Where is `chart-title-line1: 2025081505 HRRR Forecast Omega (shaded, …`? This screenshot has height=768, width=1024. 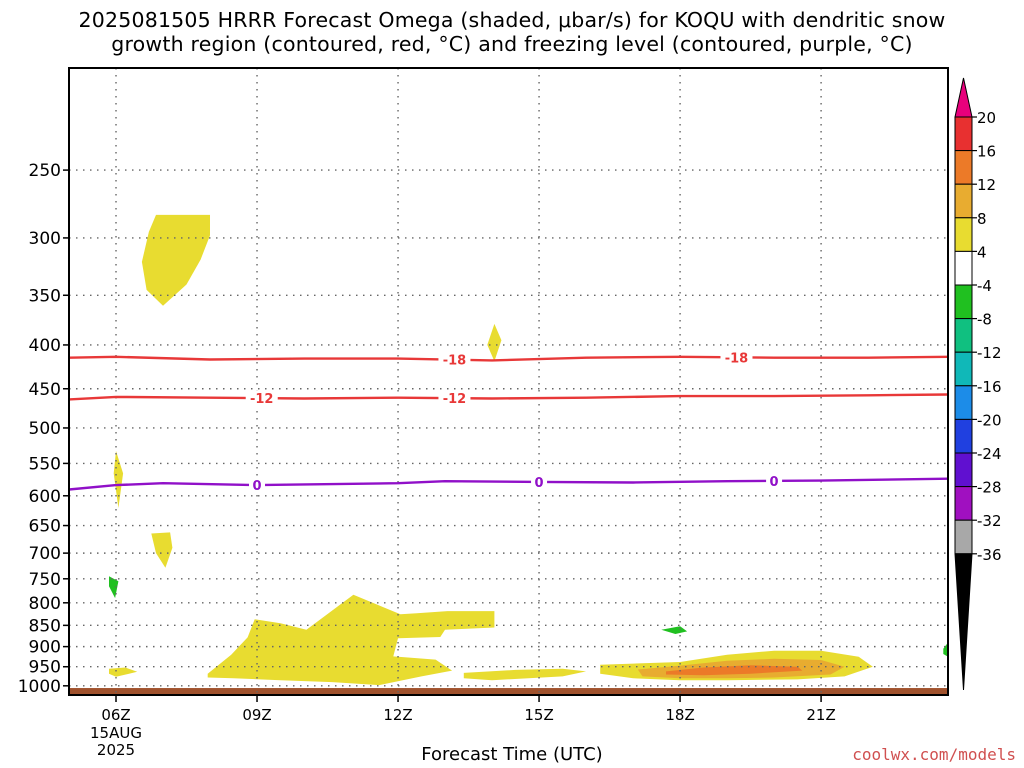
chart-title-line1: 2025081505 HRRR Forecast Omega (shaded, … is located at coordinates (512, 20).